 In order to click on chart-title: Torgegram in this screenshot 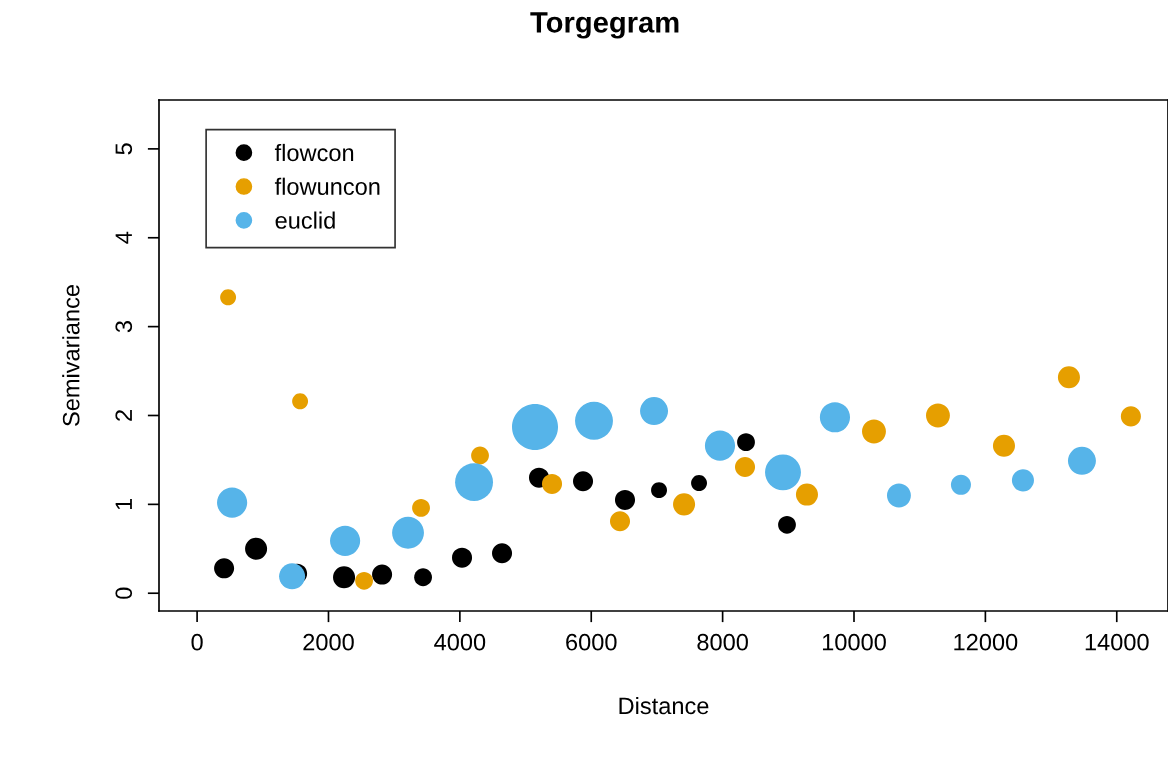, I will do `click(604, 25)`.